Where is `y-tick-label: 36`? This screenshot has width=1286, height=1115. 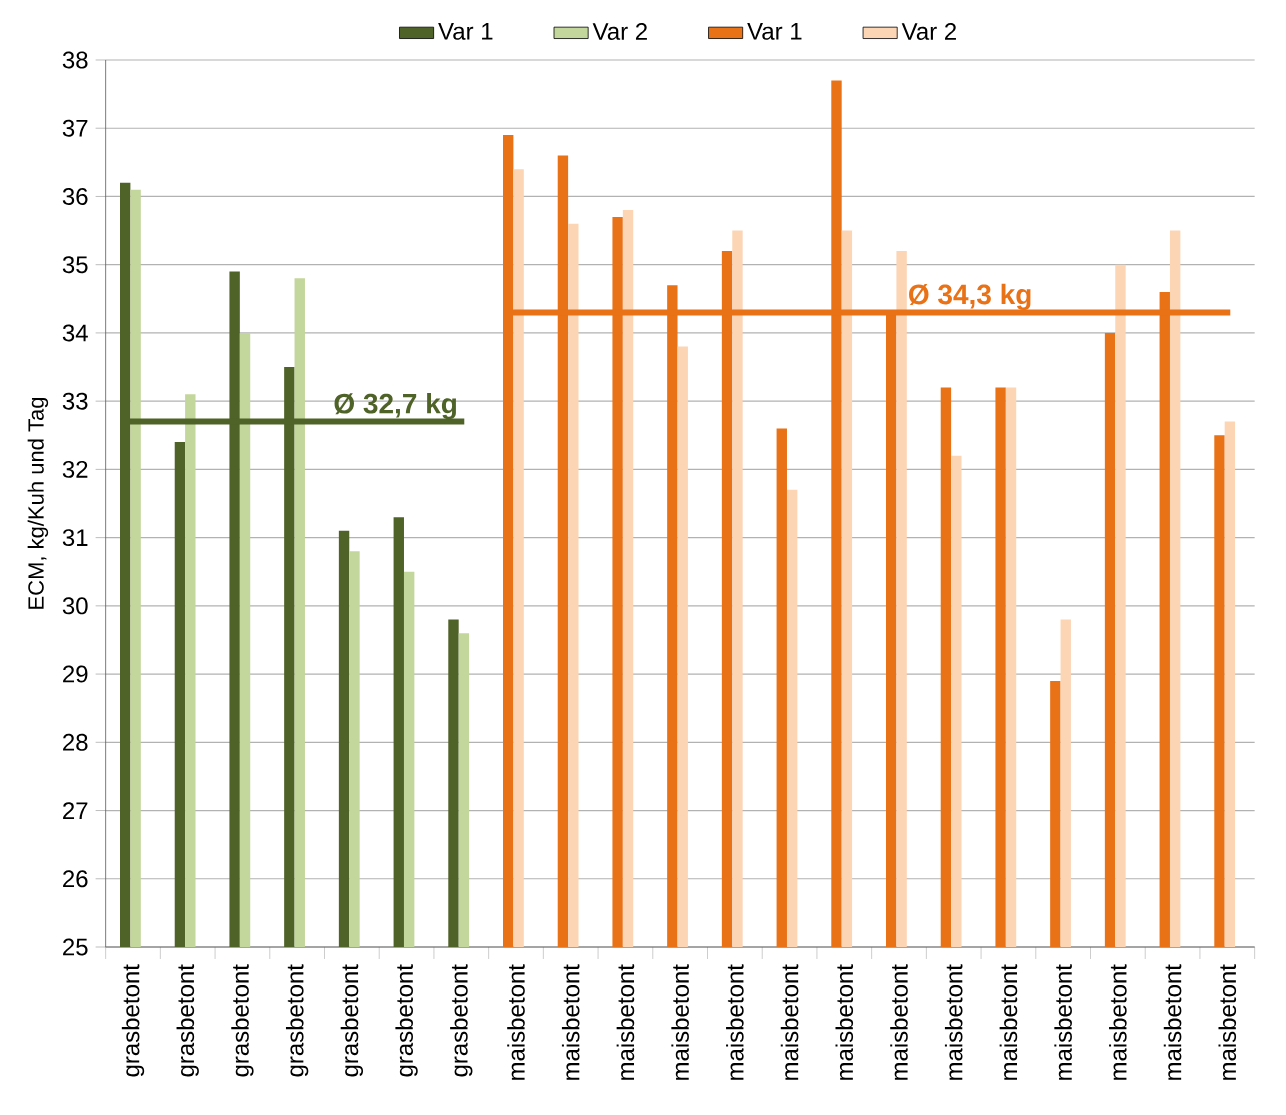
y-tick-label: 36 is located at coordinates (75, 196).